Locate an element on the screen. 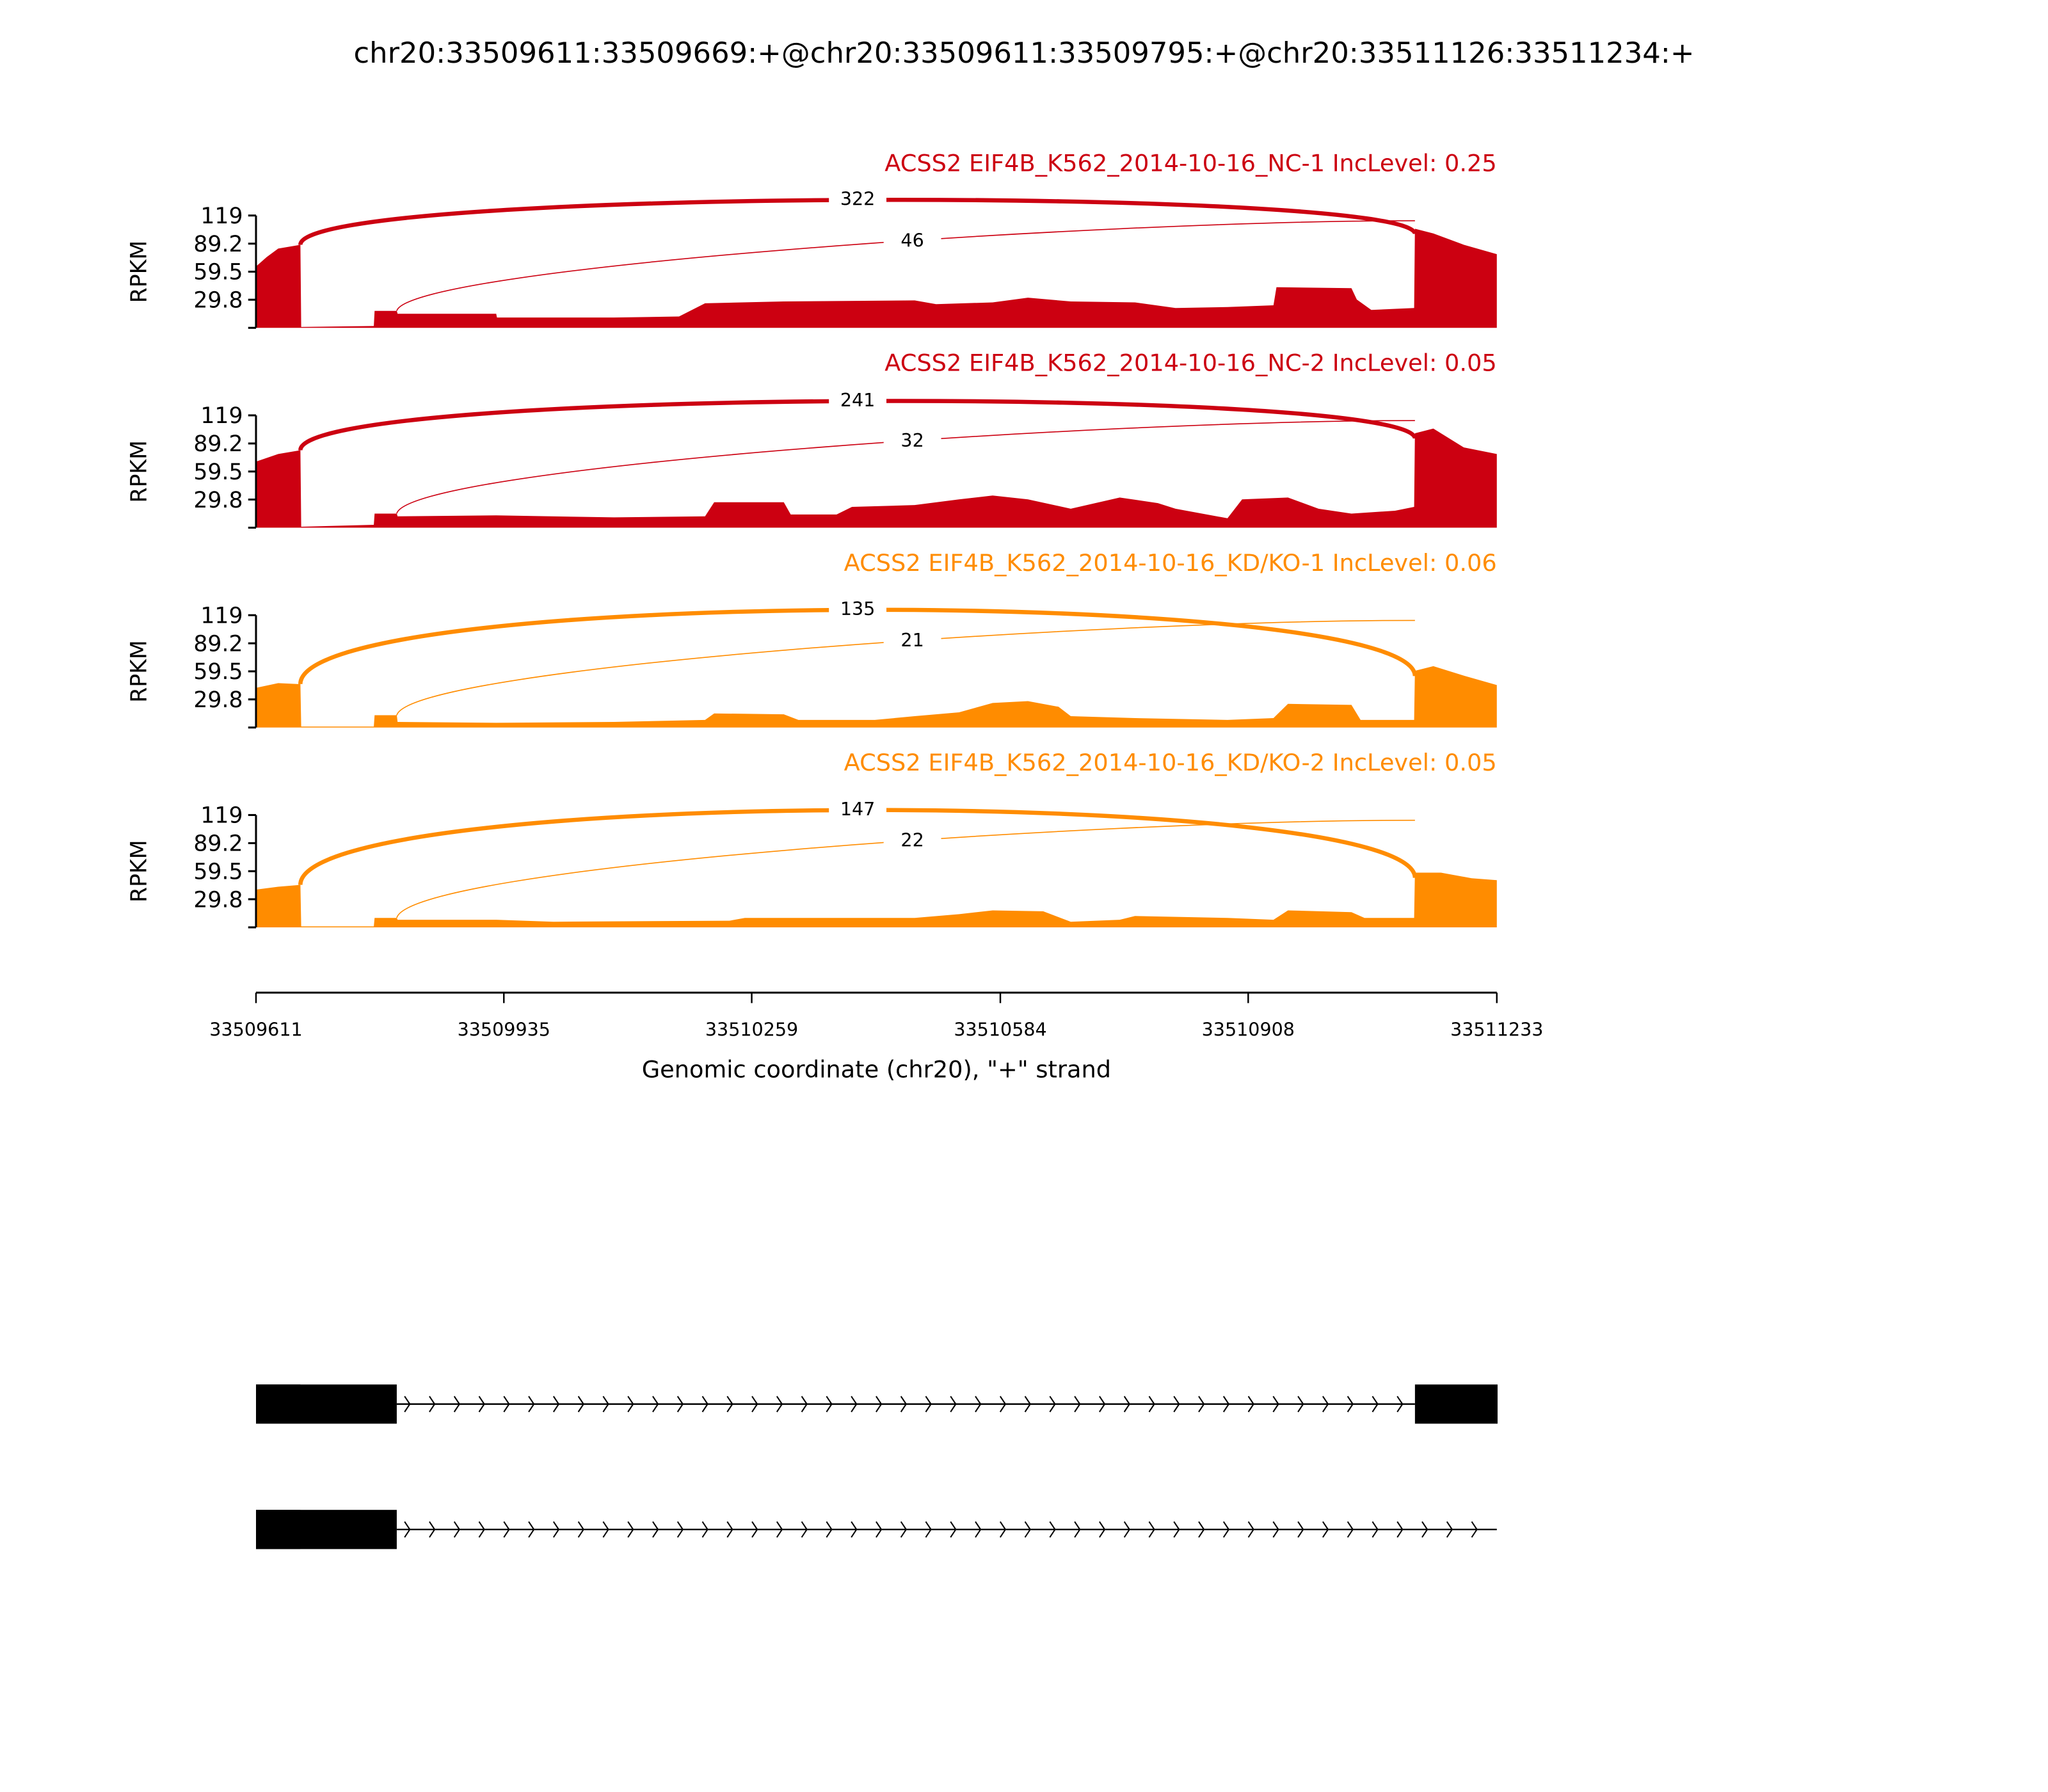 The height and width of the screenshot is (1792, 2048). x-tick-label: 33511233 is located at coordinates (1496, 1029).